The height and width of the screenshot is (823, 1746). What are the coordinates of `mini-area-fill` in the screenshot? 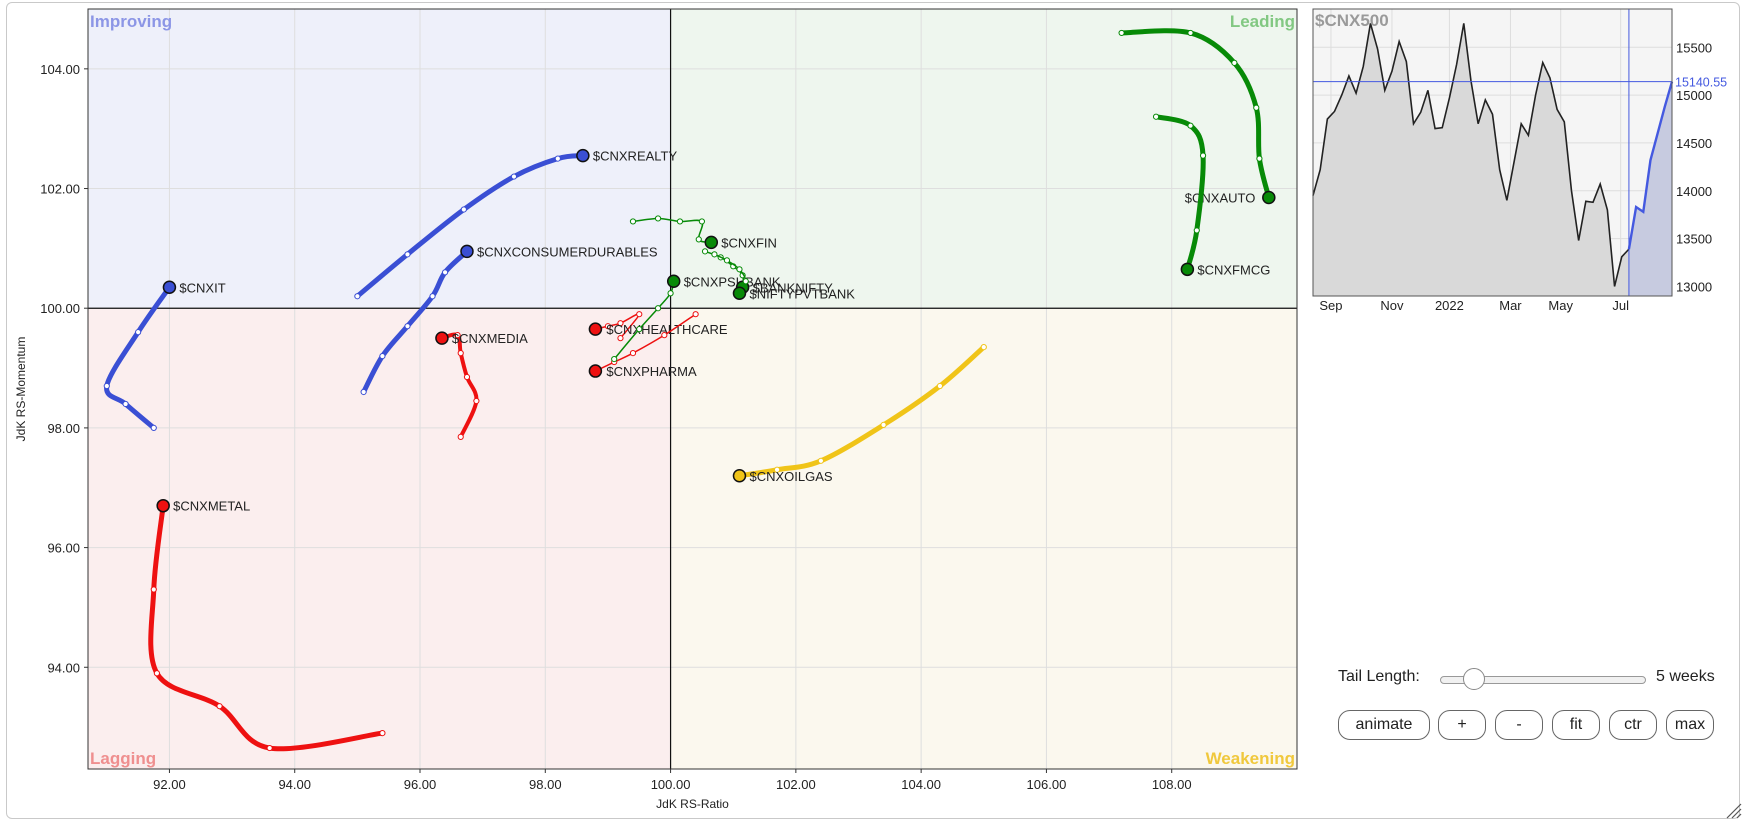 It's located at (1492, 159).